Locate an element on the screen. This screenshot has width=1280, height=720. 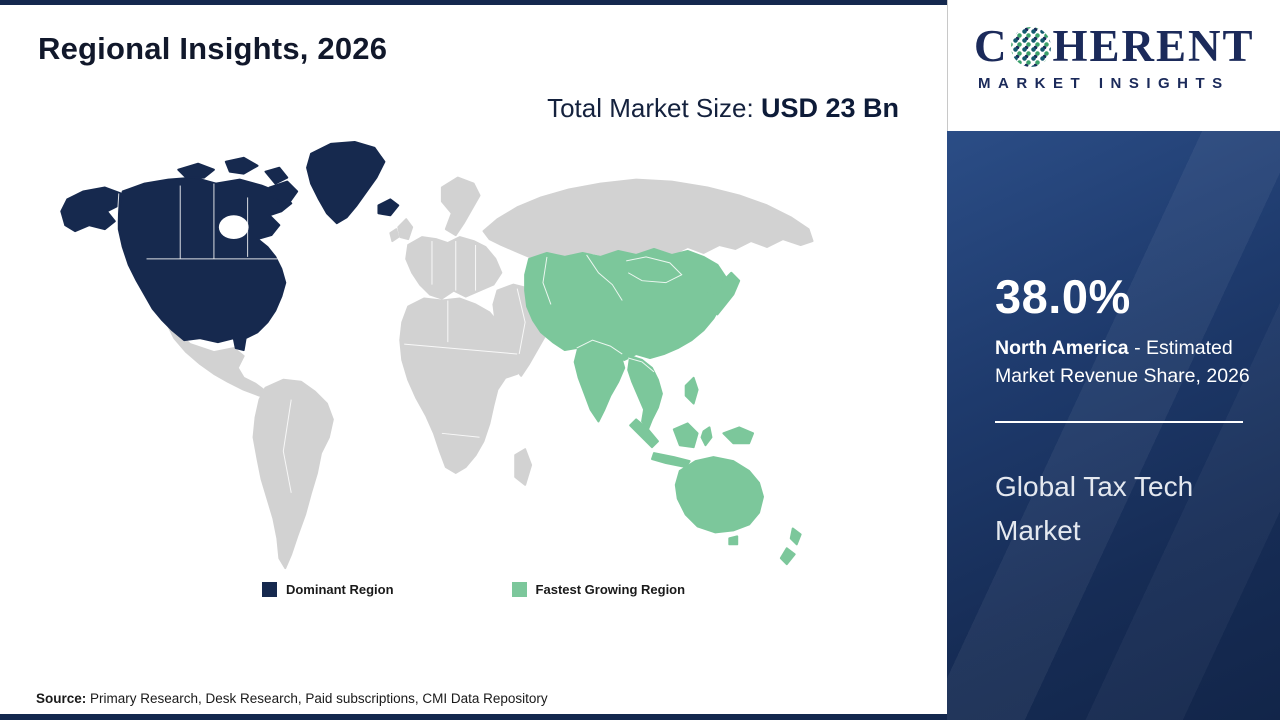
map-africa is located at coordinates (462, 385).